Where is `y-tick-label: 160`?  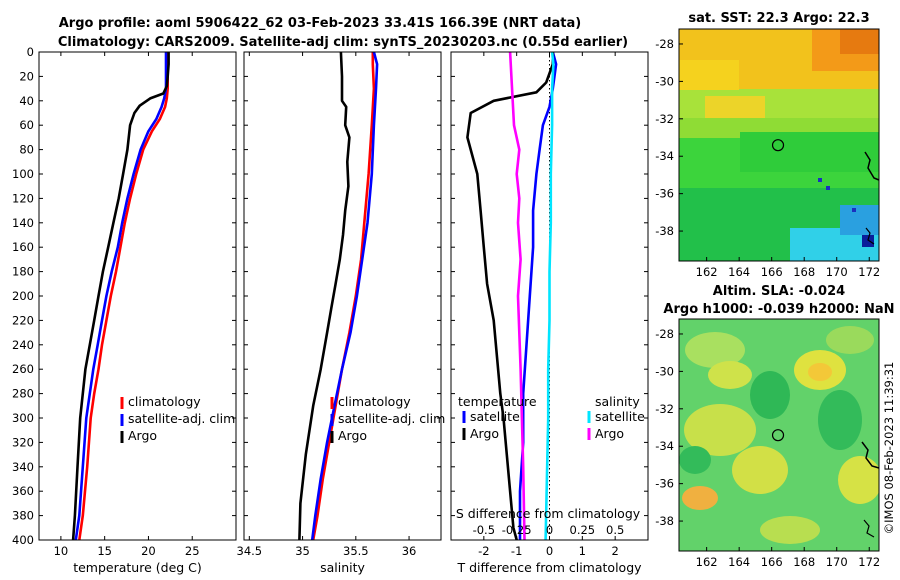 y-tick-label: 160 is located at coordinates (23, 247).